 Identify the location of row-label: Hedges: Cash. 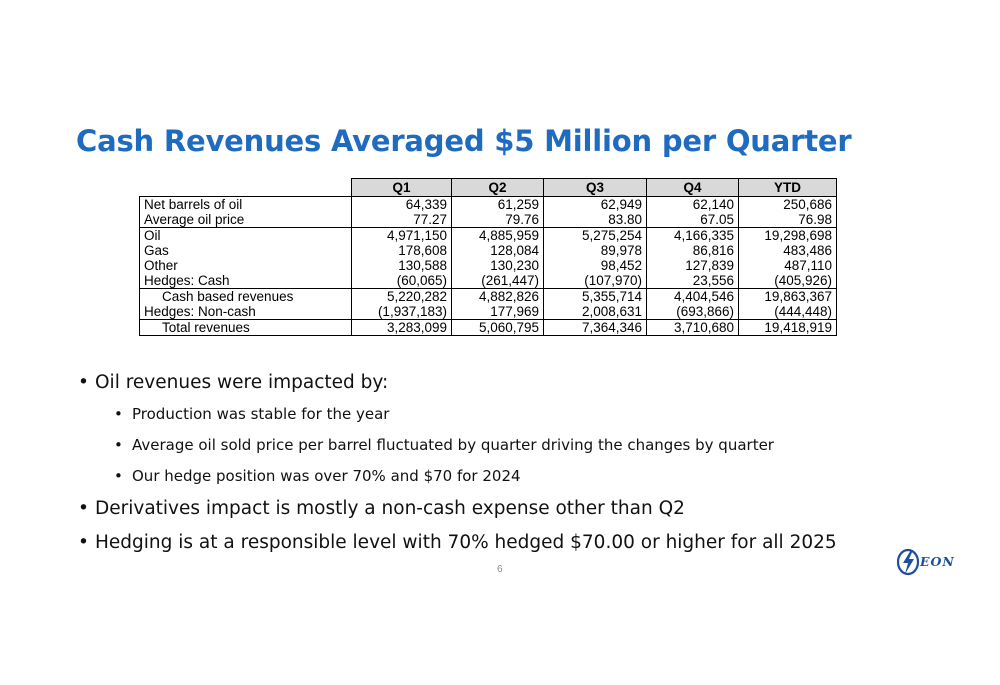
(245, 281).